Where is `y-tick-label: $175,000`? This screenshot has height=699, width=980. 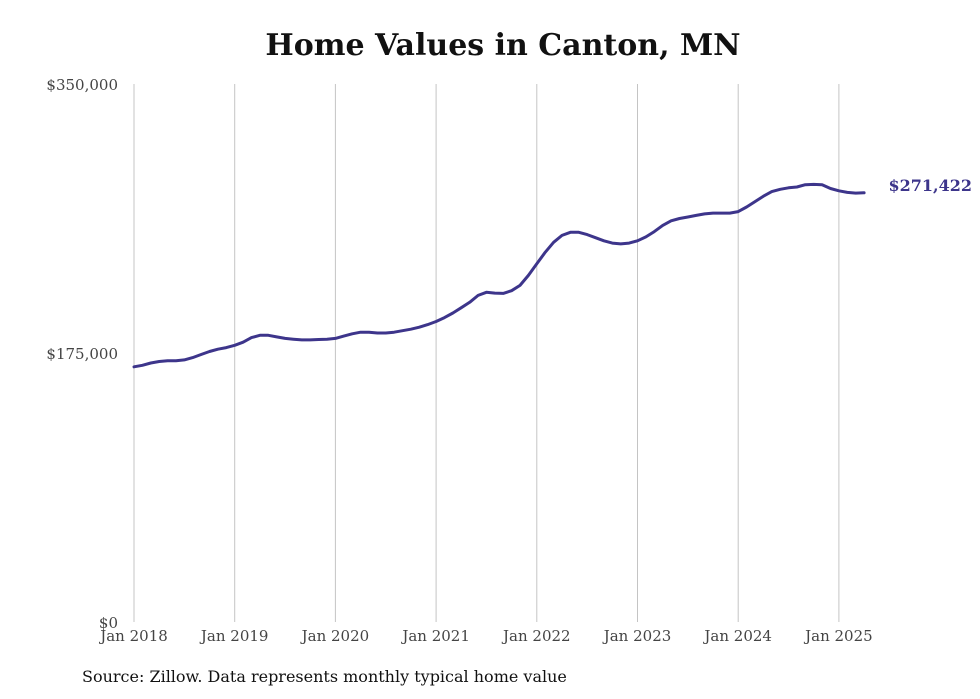 y-tick-label: $175,000 is located at coordinates (82, 354).